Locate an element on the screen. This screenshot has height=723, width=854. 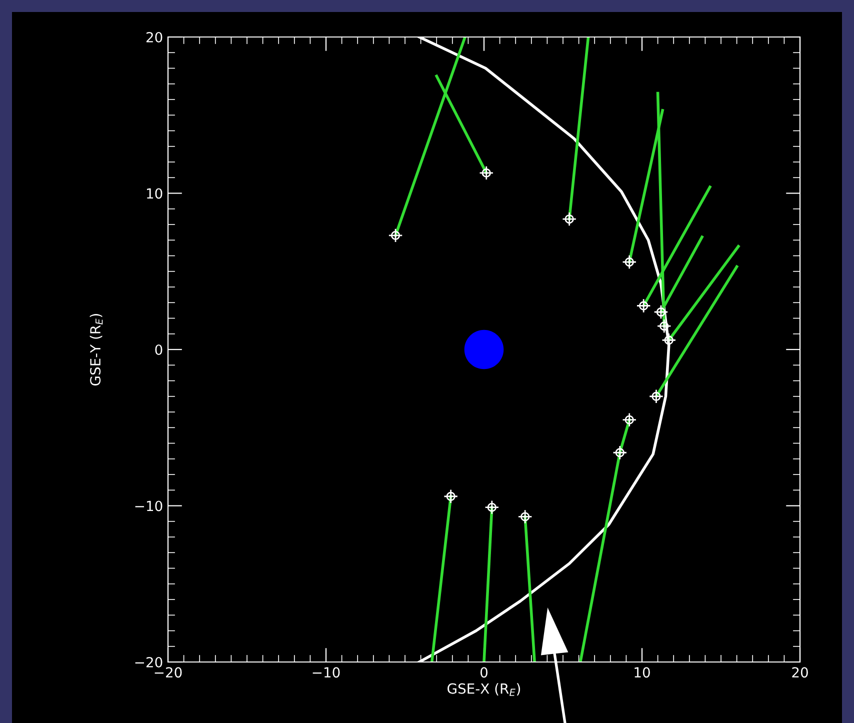
y-tick-label: 10 is located at coordinates (154, 193).